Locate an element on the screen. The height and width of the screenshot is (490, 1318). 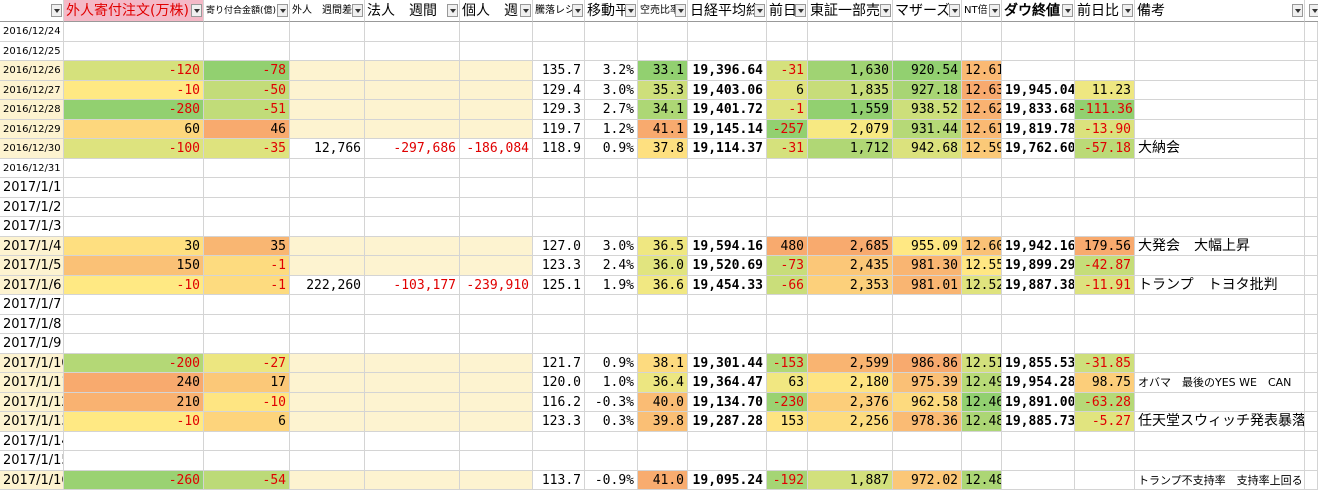
data-cell: 38.1 is located at coordinates (663, 363).